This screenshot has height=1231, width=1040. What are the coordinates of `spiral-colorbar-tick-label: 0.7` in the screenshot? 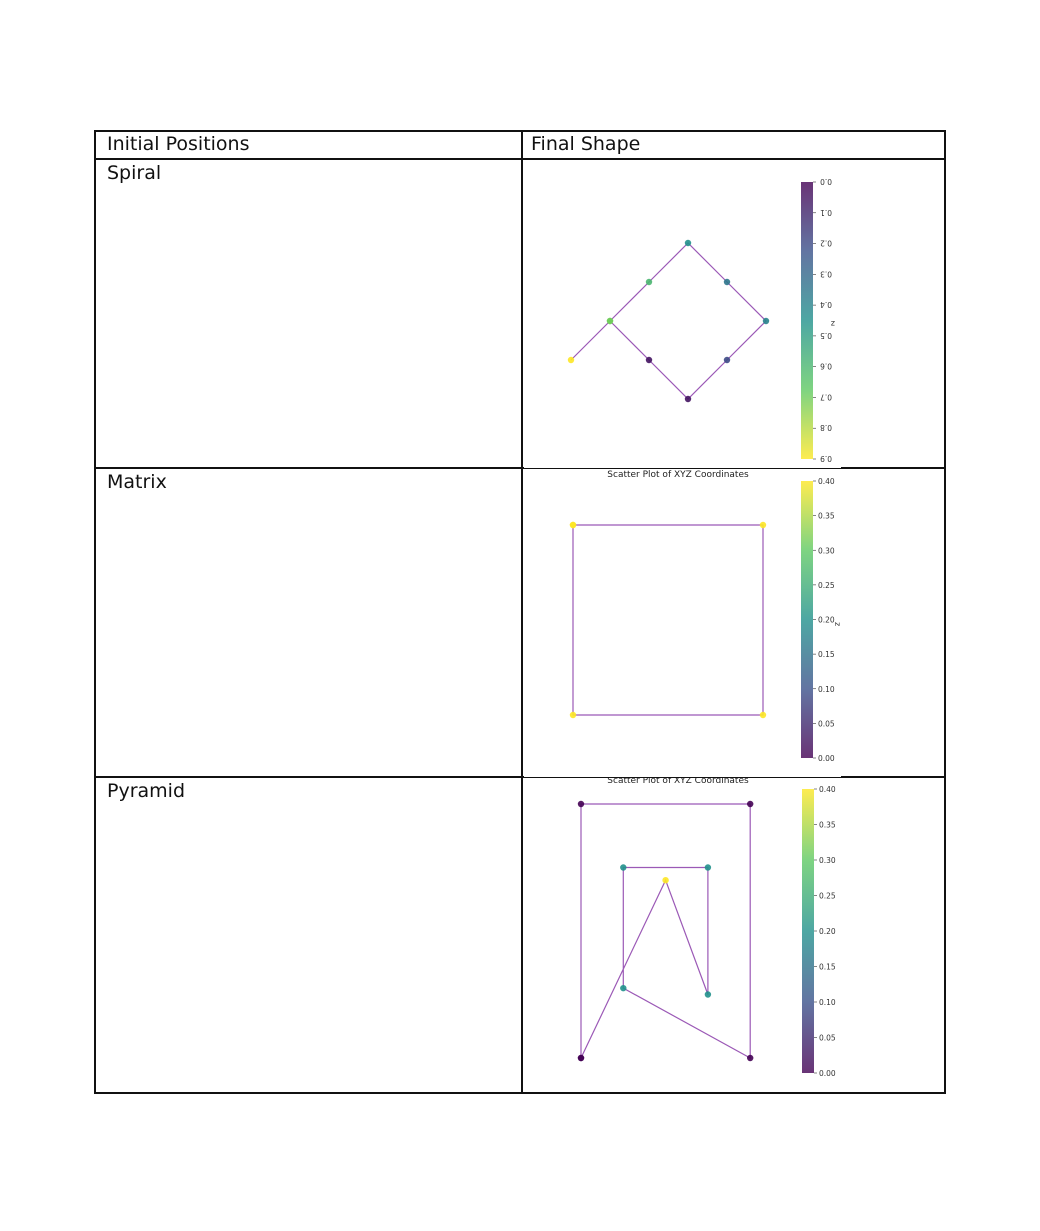 It's located at (826, 396).